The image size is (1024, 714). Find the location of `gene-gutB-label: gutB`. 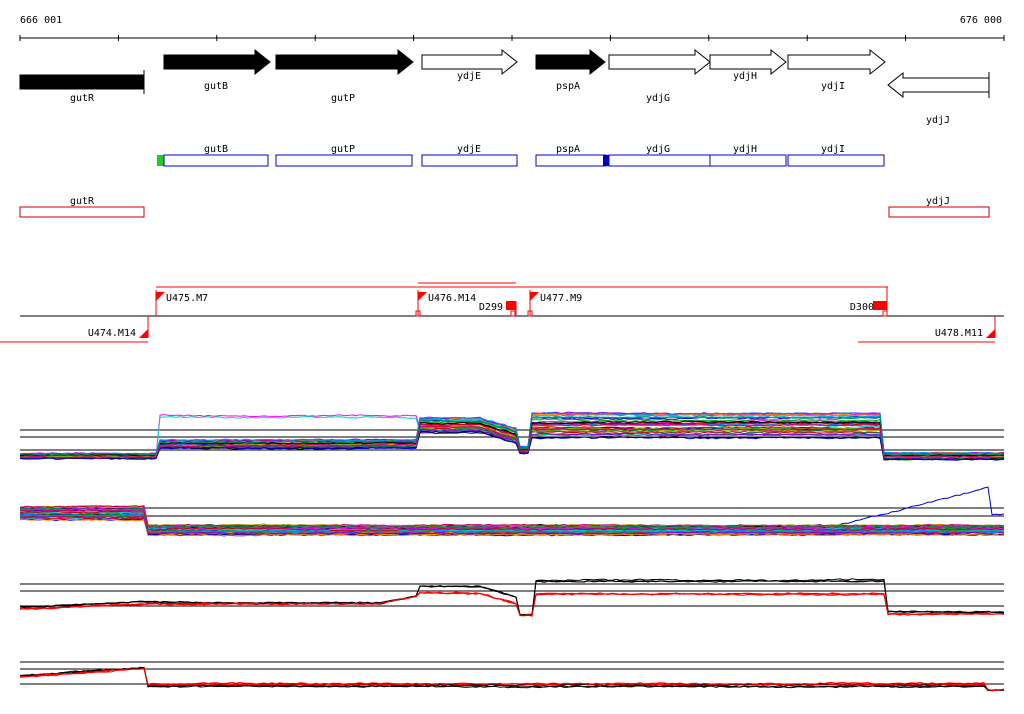

gene-gutB-label: gutB is located at coordinates (216, 86).